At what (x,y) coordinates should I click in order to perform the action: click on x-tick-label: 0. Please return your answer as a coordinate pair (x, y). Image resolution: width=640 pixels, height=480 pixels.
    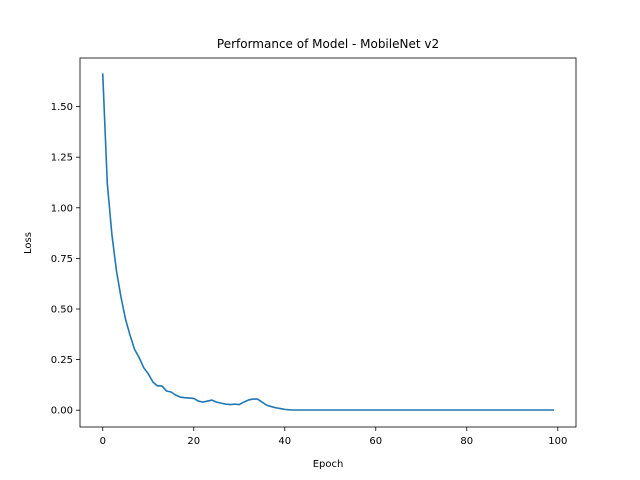
    Looking at the image, I should click on (103, 441).